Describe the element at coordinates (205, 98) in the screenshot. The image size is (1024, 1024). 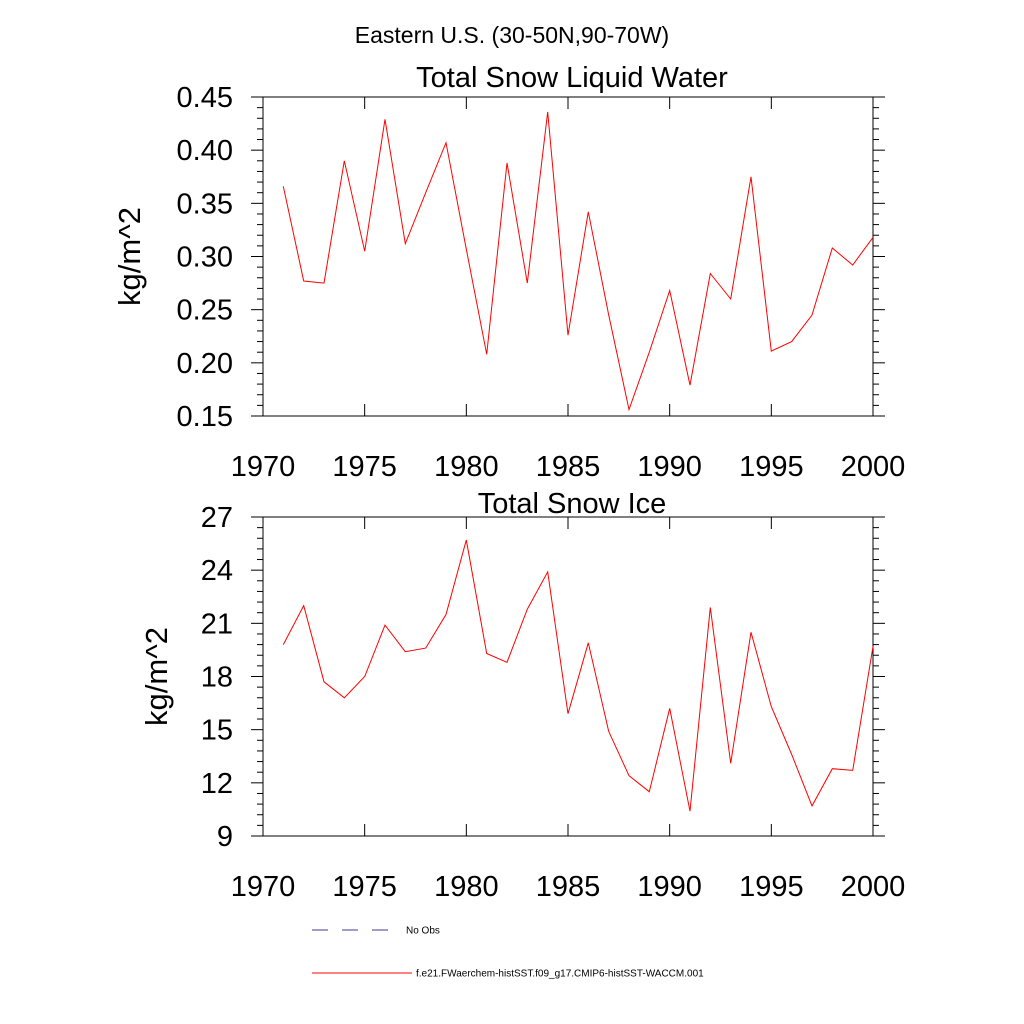
I see `y-tick-label: 0.45` at that location.